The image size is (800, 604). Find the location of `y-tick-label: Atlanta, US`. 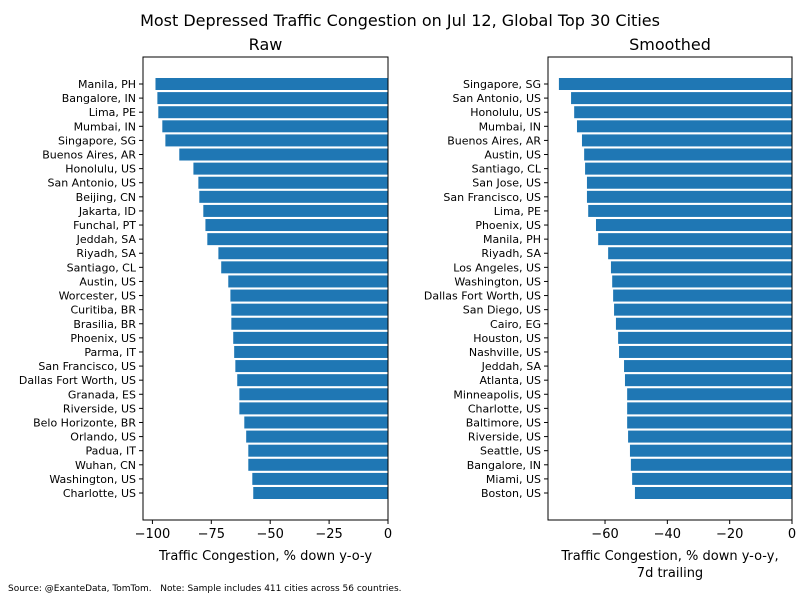

y-tick-label: Atlanta, US is located at coordinates (511, 380).